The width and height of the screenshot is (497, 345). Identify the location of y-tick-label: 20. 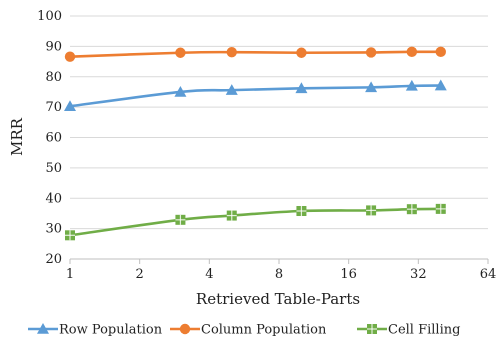
(53, 259).